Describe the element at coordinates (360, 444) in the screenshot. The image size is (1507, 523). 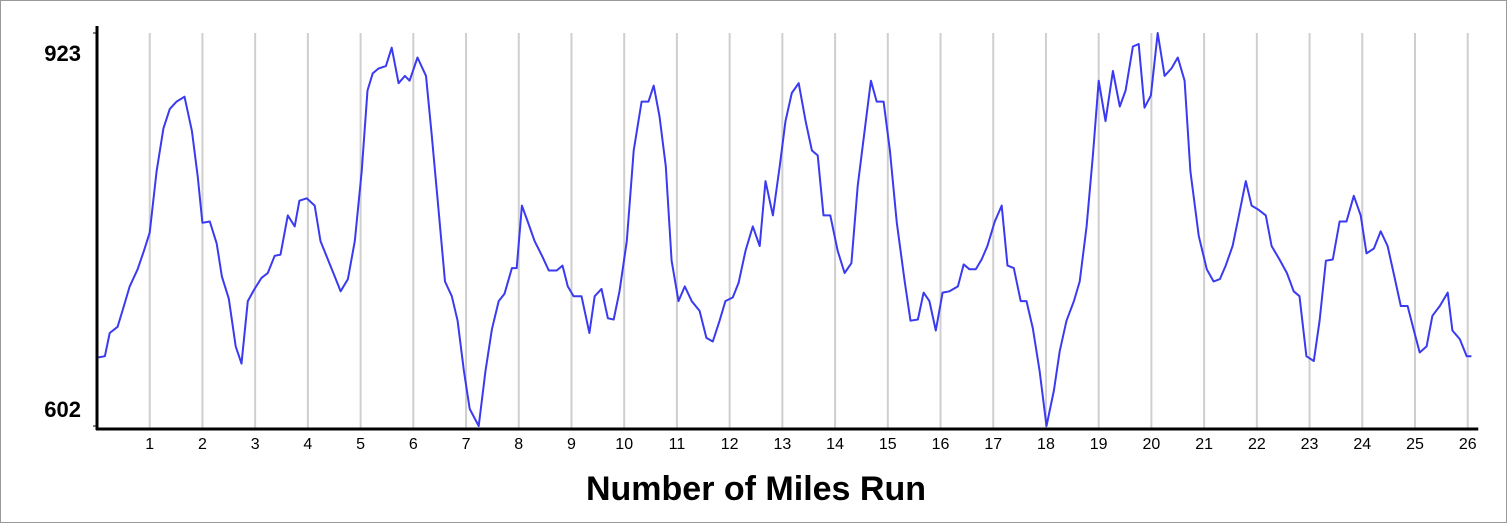
I see `x-tick-label: 5` at that location.